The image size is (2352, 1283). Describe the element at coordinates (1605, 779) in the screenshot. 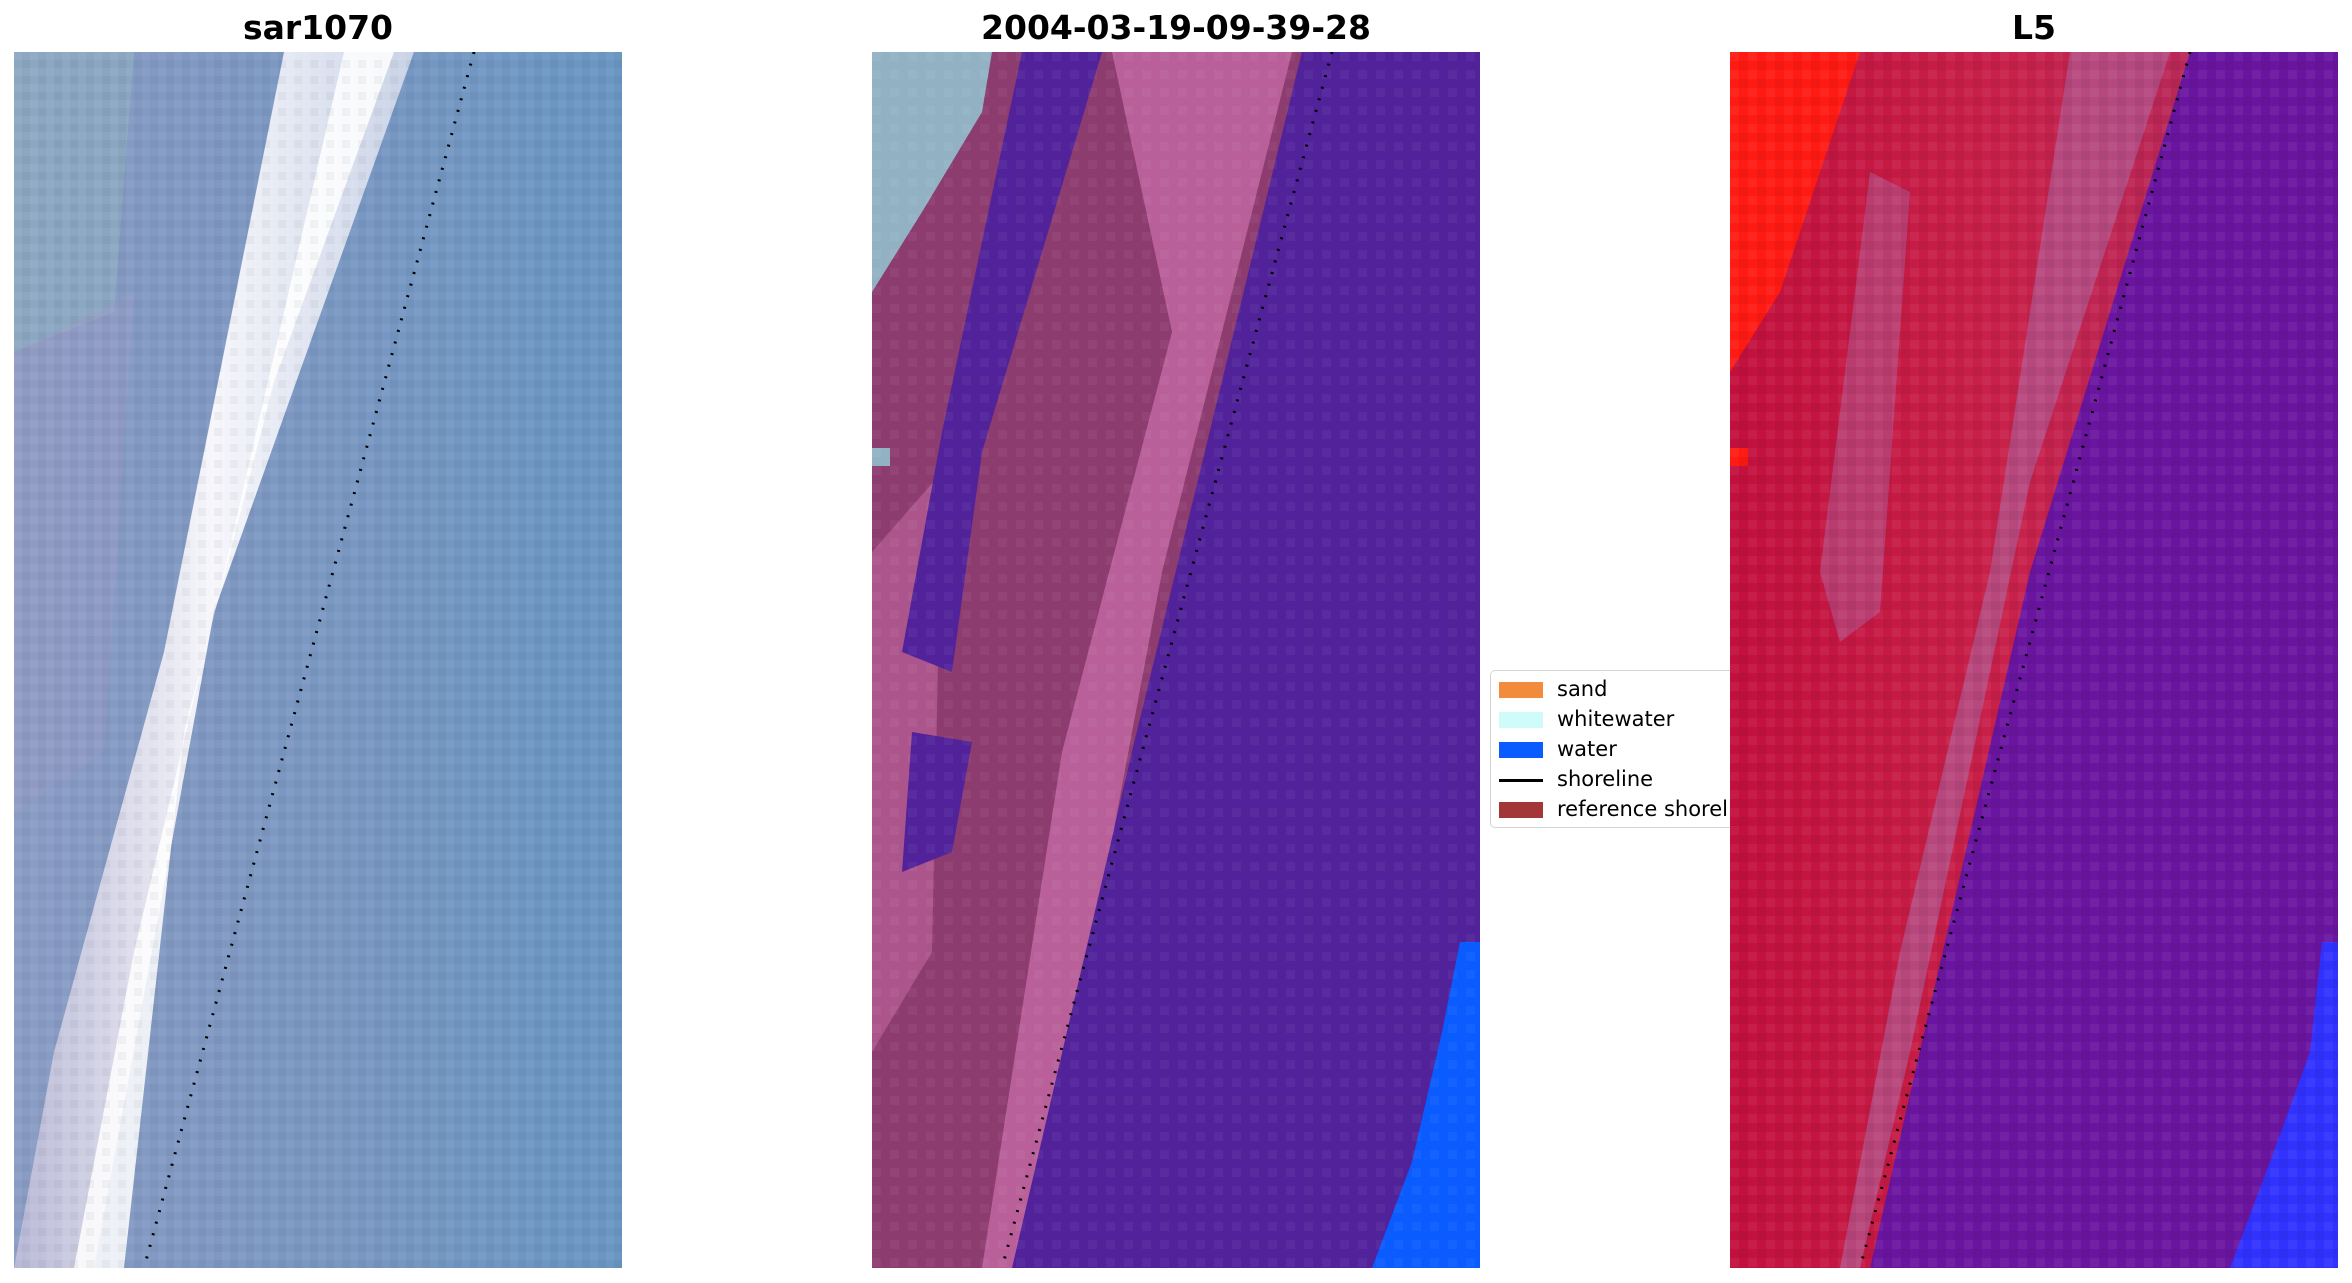

I see `legend-label-shoreline: shoreline` at that location.